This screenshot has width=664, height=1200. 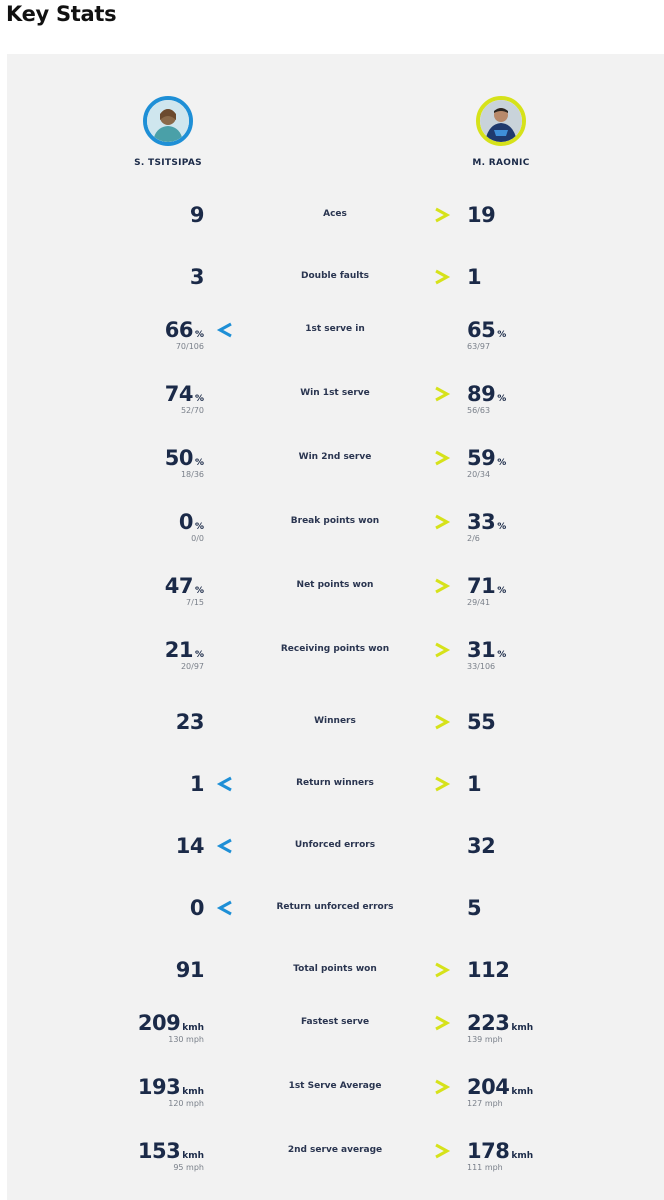 I want to click on stat-left-value: 9, so click(x=197, y=215).